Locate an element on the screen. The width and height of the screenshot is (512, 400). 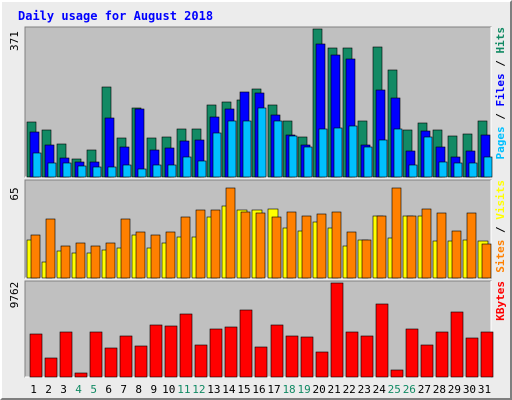
legend-sites: Sites is located at coordinates (500, 256).